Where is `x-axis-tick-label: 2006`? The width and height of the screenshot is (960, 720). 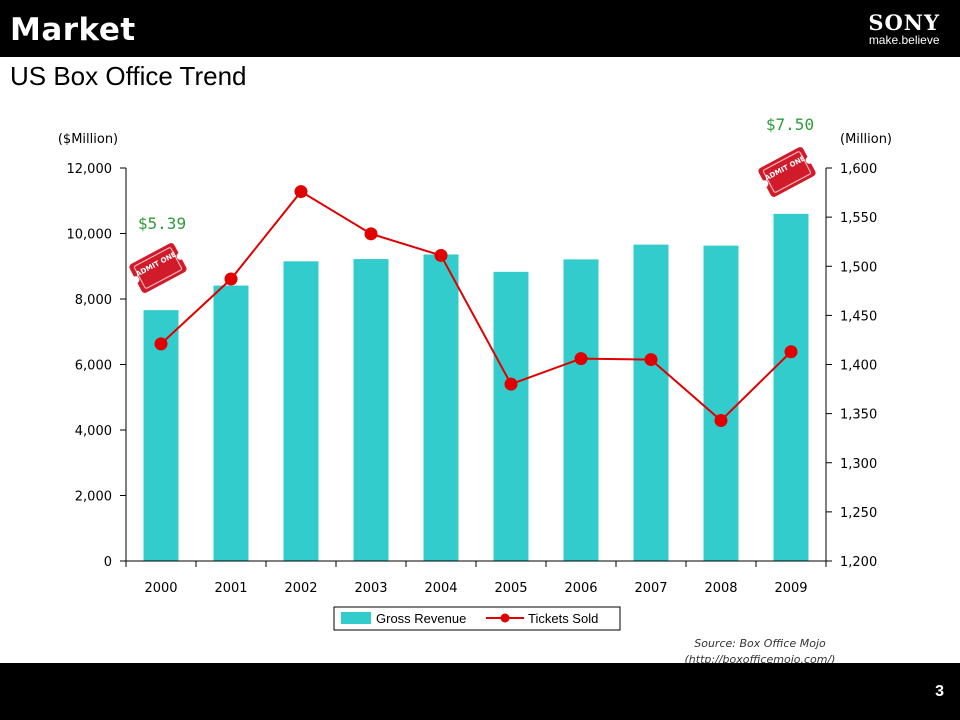
x-axis-tick-label: 2006 is located at coordinates (580, 588).